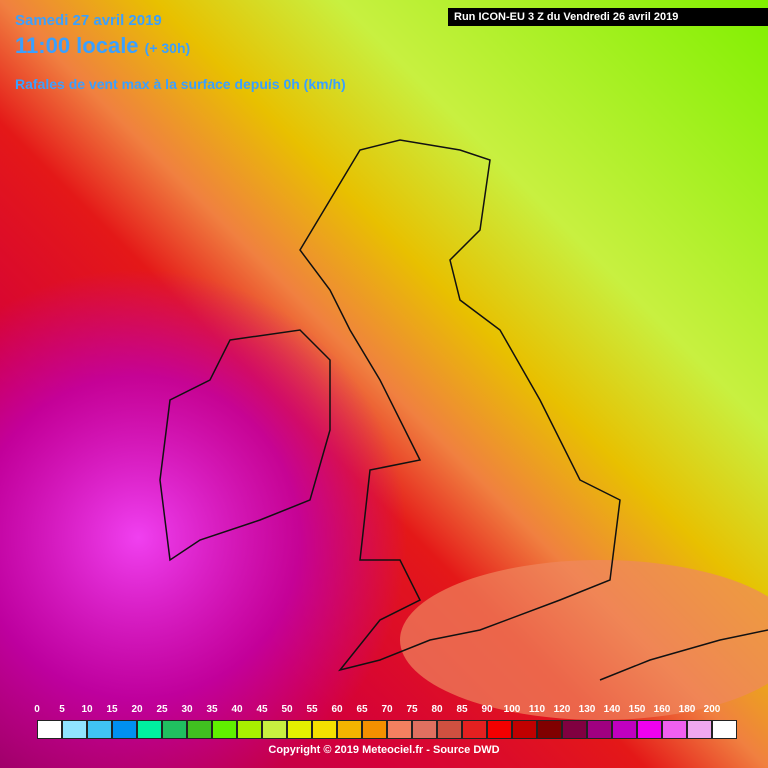 This screenshot has width=768, height=768. What do you see at coordinates (87, 709) in the screenshot?
I see `legend-label: 10` at bounding box center [87, 709].